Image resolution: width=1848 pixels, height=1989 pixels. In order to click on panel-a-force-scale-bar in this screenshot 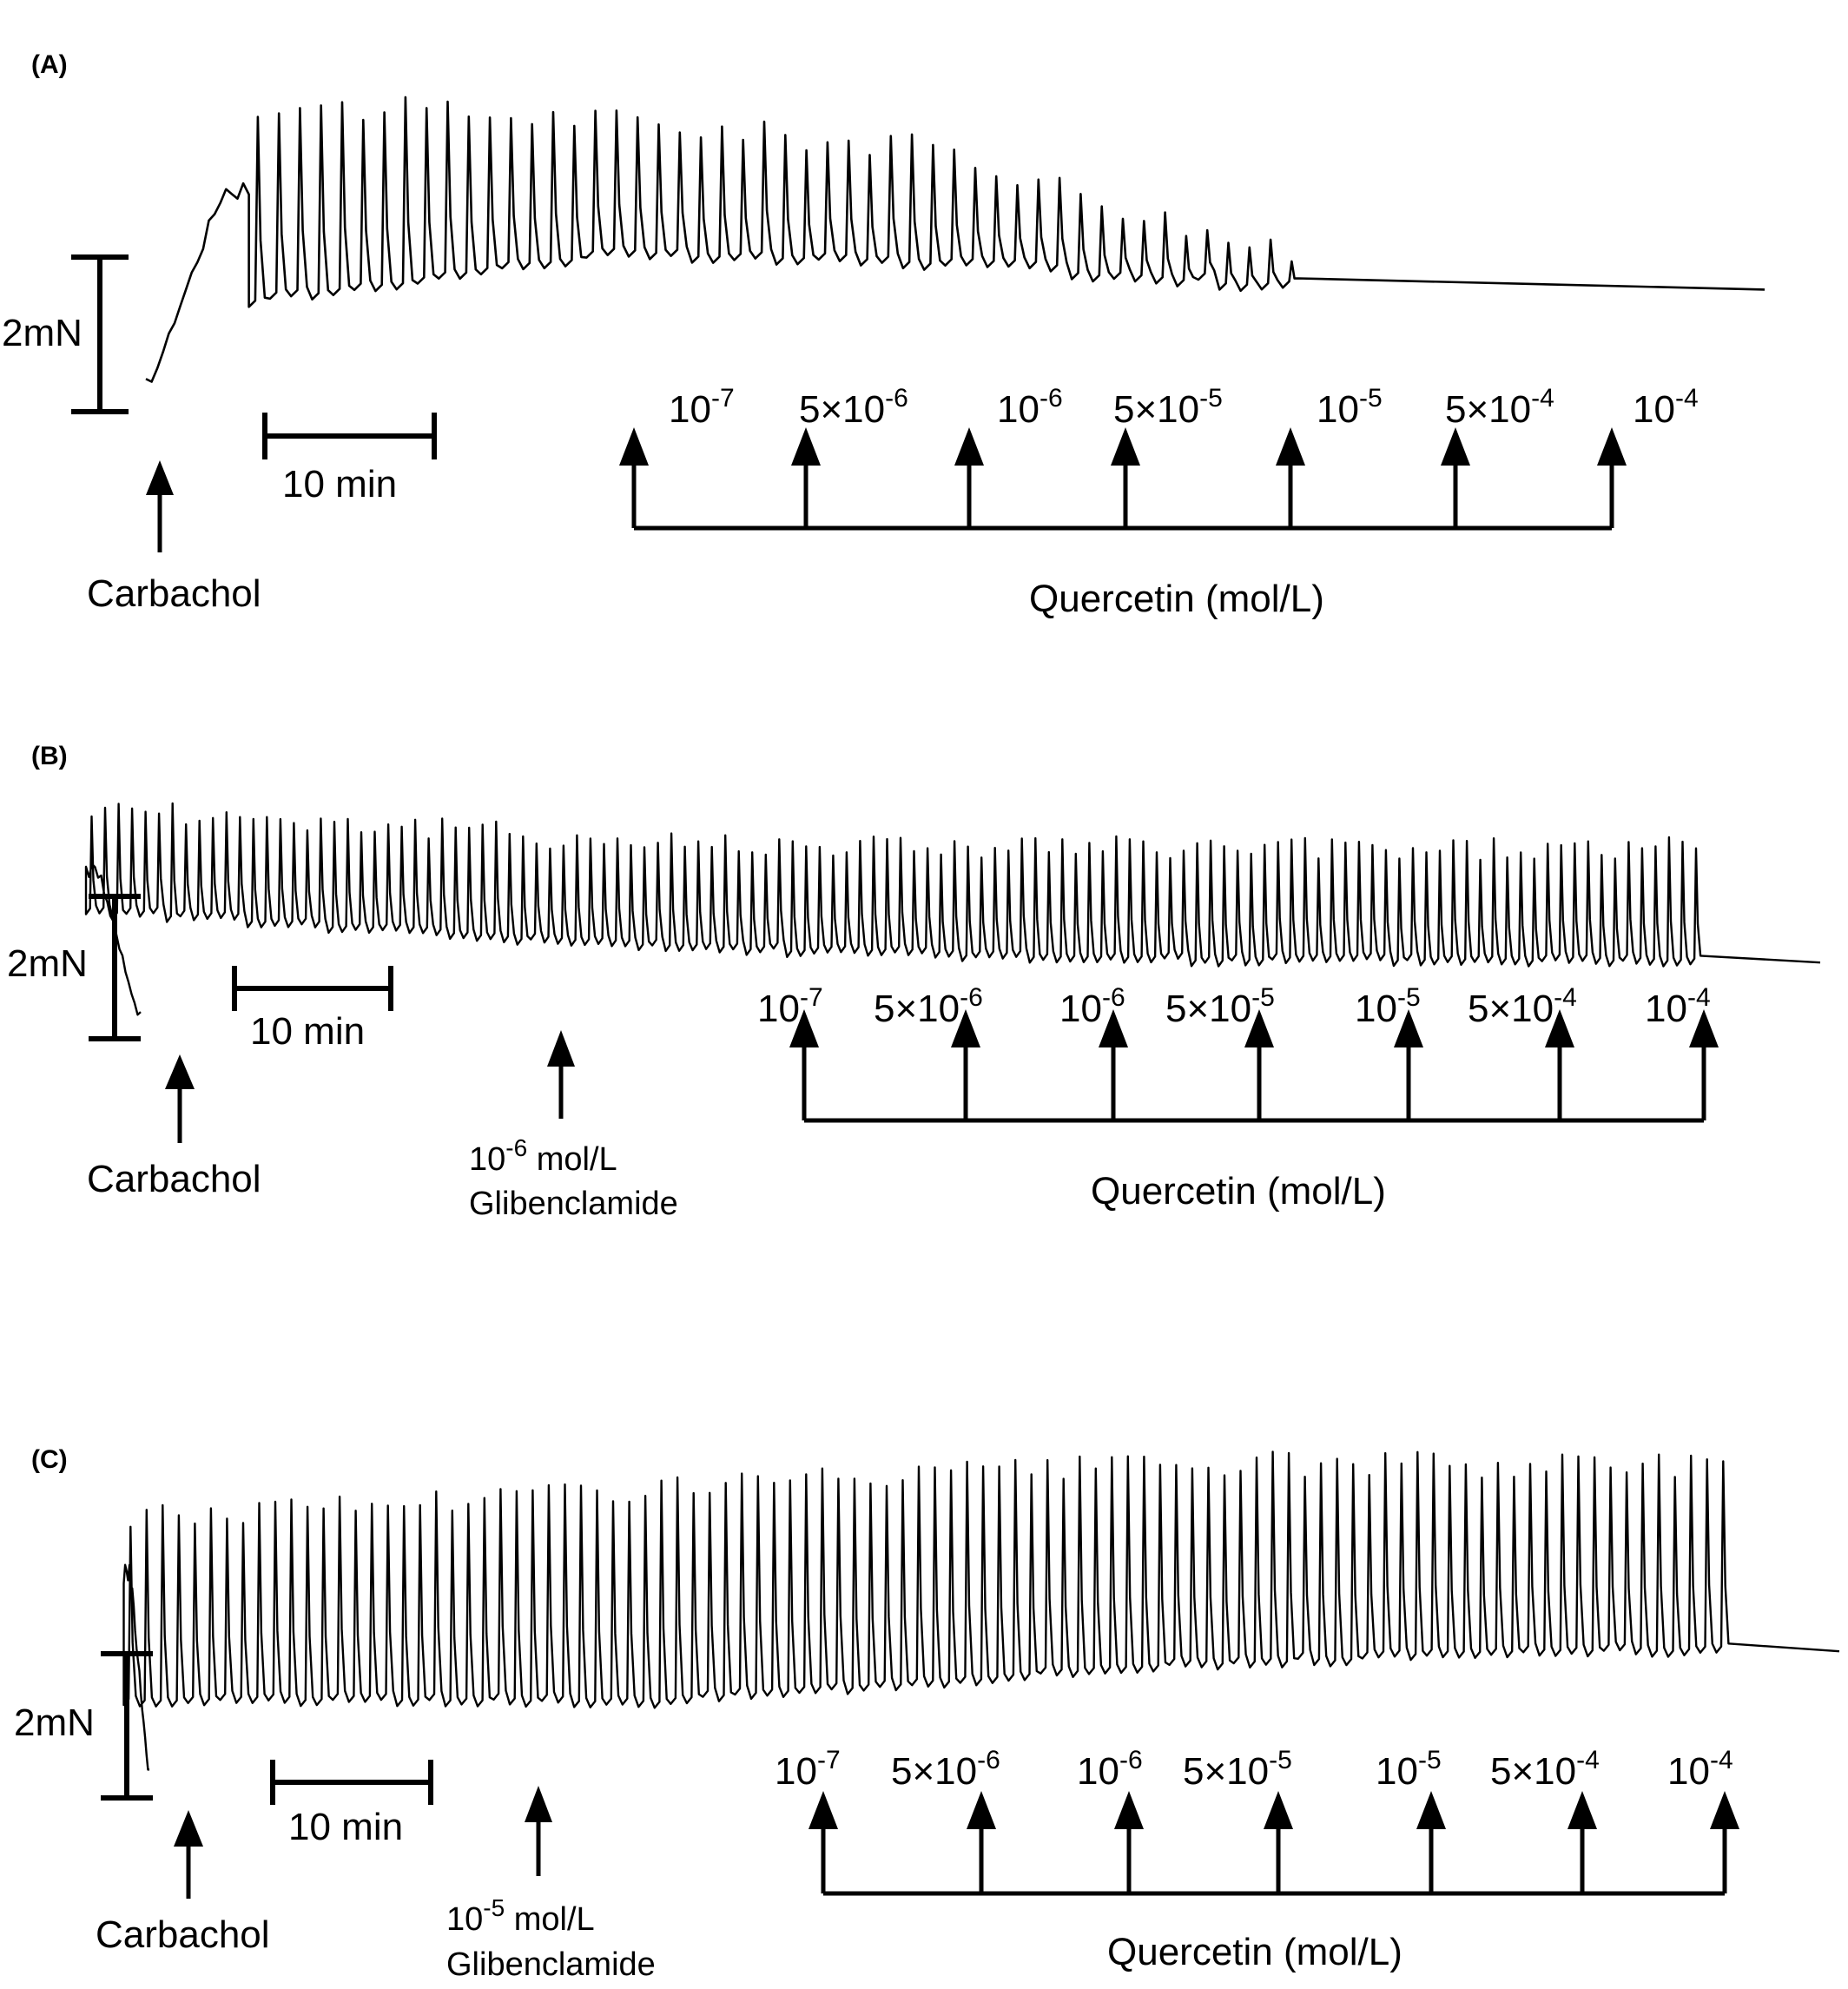, I will do `click(100, 334)`.